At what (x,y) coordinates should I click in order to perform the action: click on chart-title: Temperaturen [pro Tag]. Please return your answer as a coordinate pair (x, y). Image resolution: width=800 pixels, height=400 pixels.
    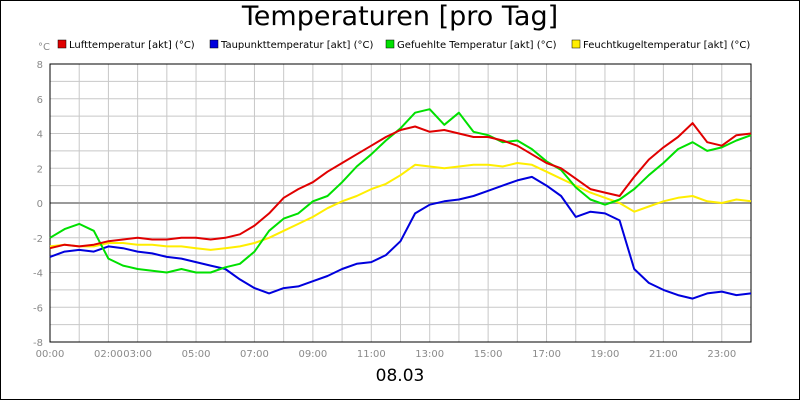
    Looking at the image, I should click on (400, 16).